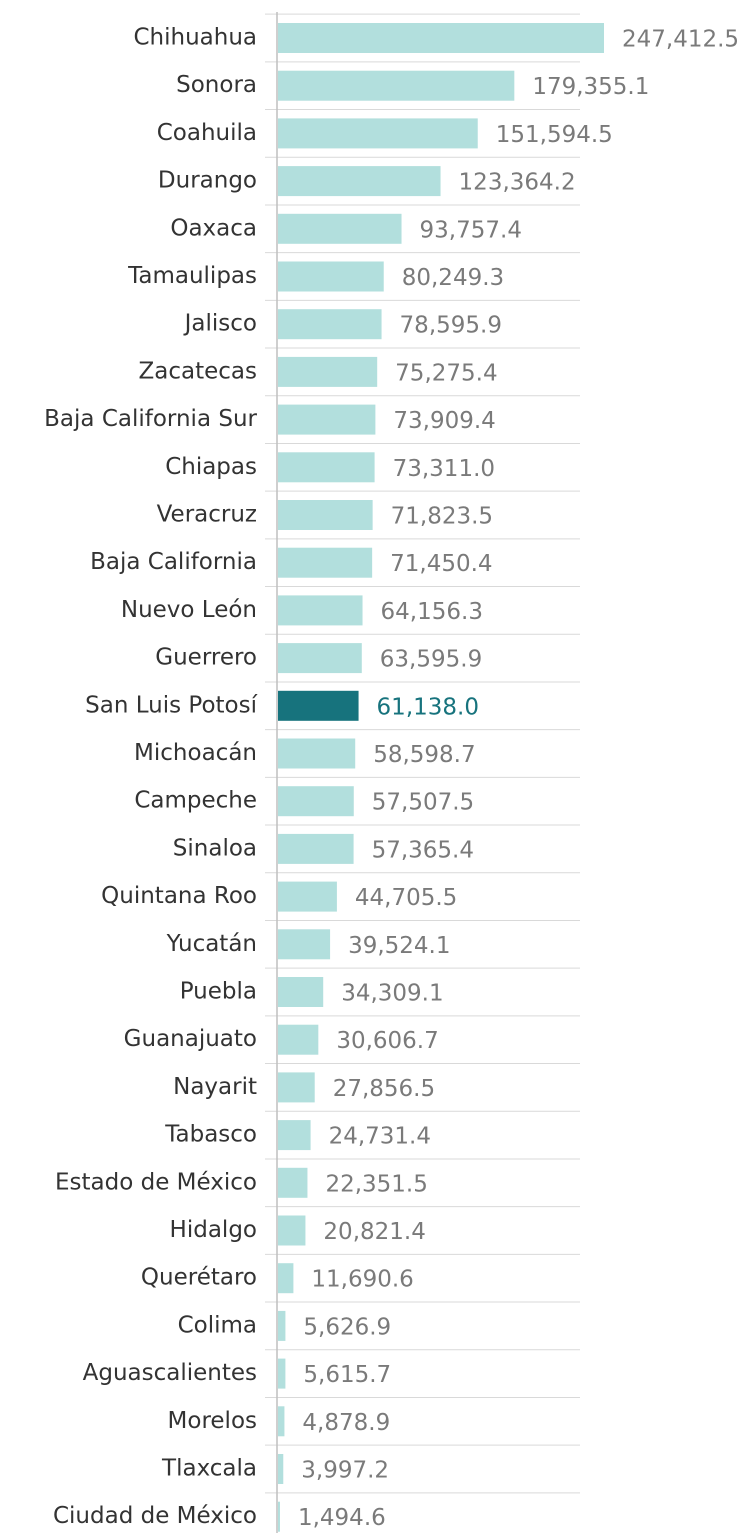 This screenshot has height=1533, width=751. I want to click on category-label: Nayarit, so click(215, 1087).